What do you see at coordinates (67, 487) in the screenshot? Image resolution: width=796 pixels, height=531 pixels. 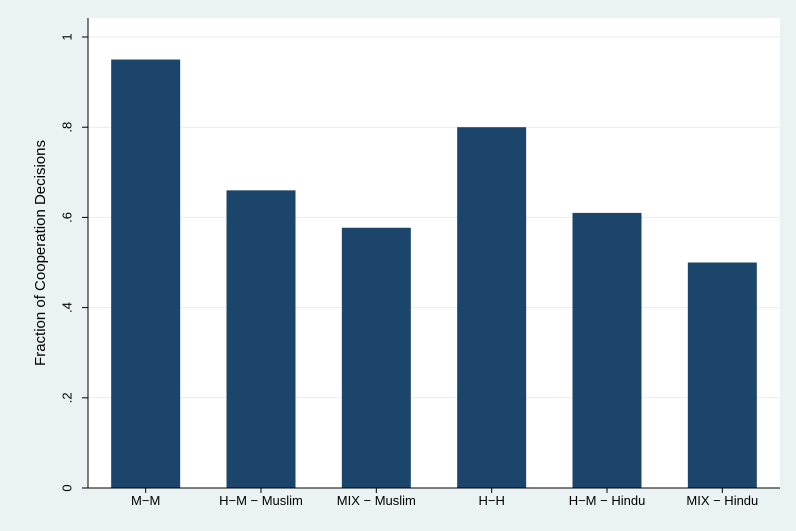 I see `y-tick-label: 0` at bounding box center [67, 487].